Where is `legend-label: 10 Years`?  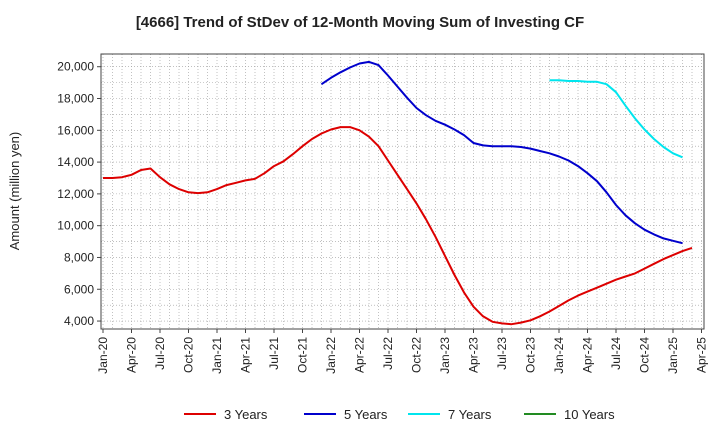
legend-label: 10 Years is located at coordinates (589, 414).